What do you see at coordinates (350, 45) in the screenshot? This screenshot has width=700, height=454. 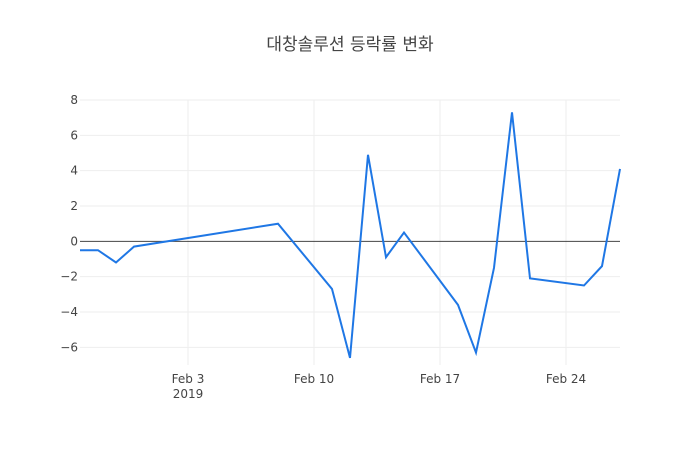 I see `chart-title: 대창솔루션 등락률 변화` at bounding box center [350, 45].